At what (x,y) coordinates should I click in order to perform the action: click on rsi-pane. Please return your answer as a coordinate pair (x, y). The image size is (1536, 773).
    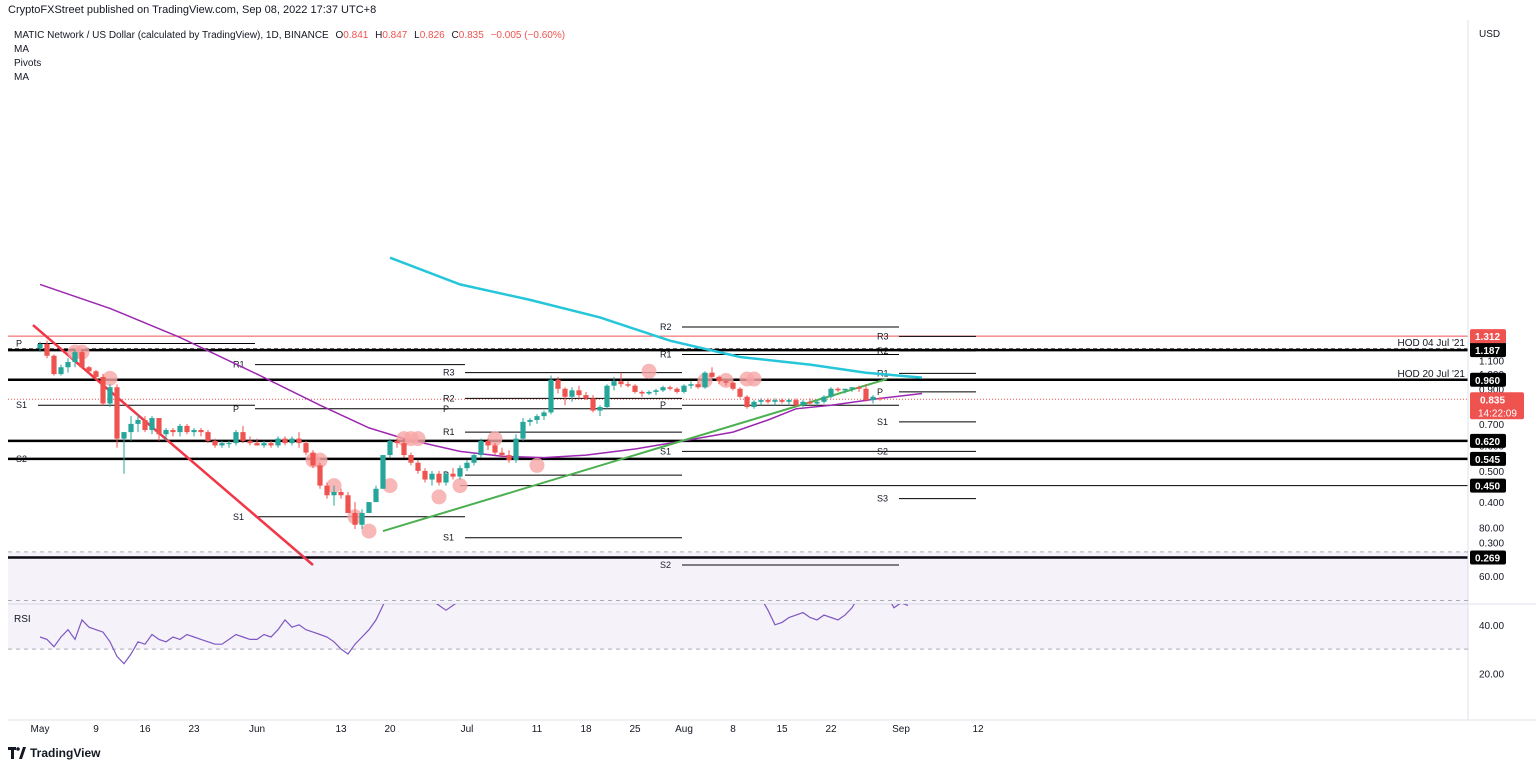
    Looking at the image, I should click on (474, 634).